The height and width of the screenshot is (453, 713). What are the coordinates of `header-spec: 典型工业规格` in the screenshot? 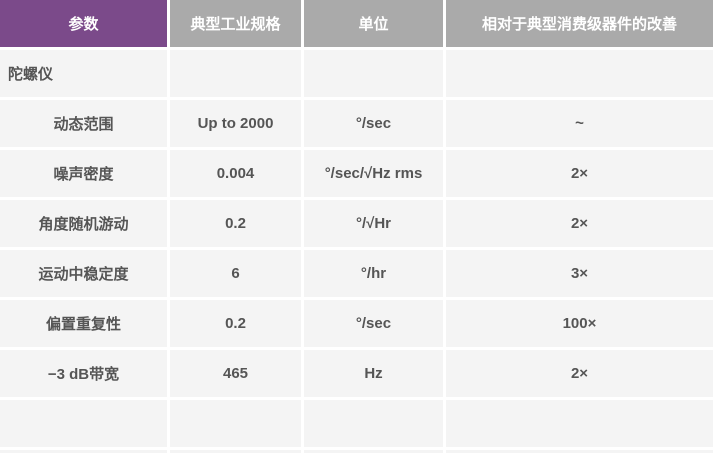 It's located at (235, 23).